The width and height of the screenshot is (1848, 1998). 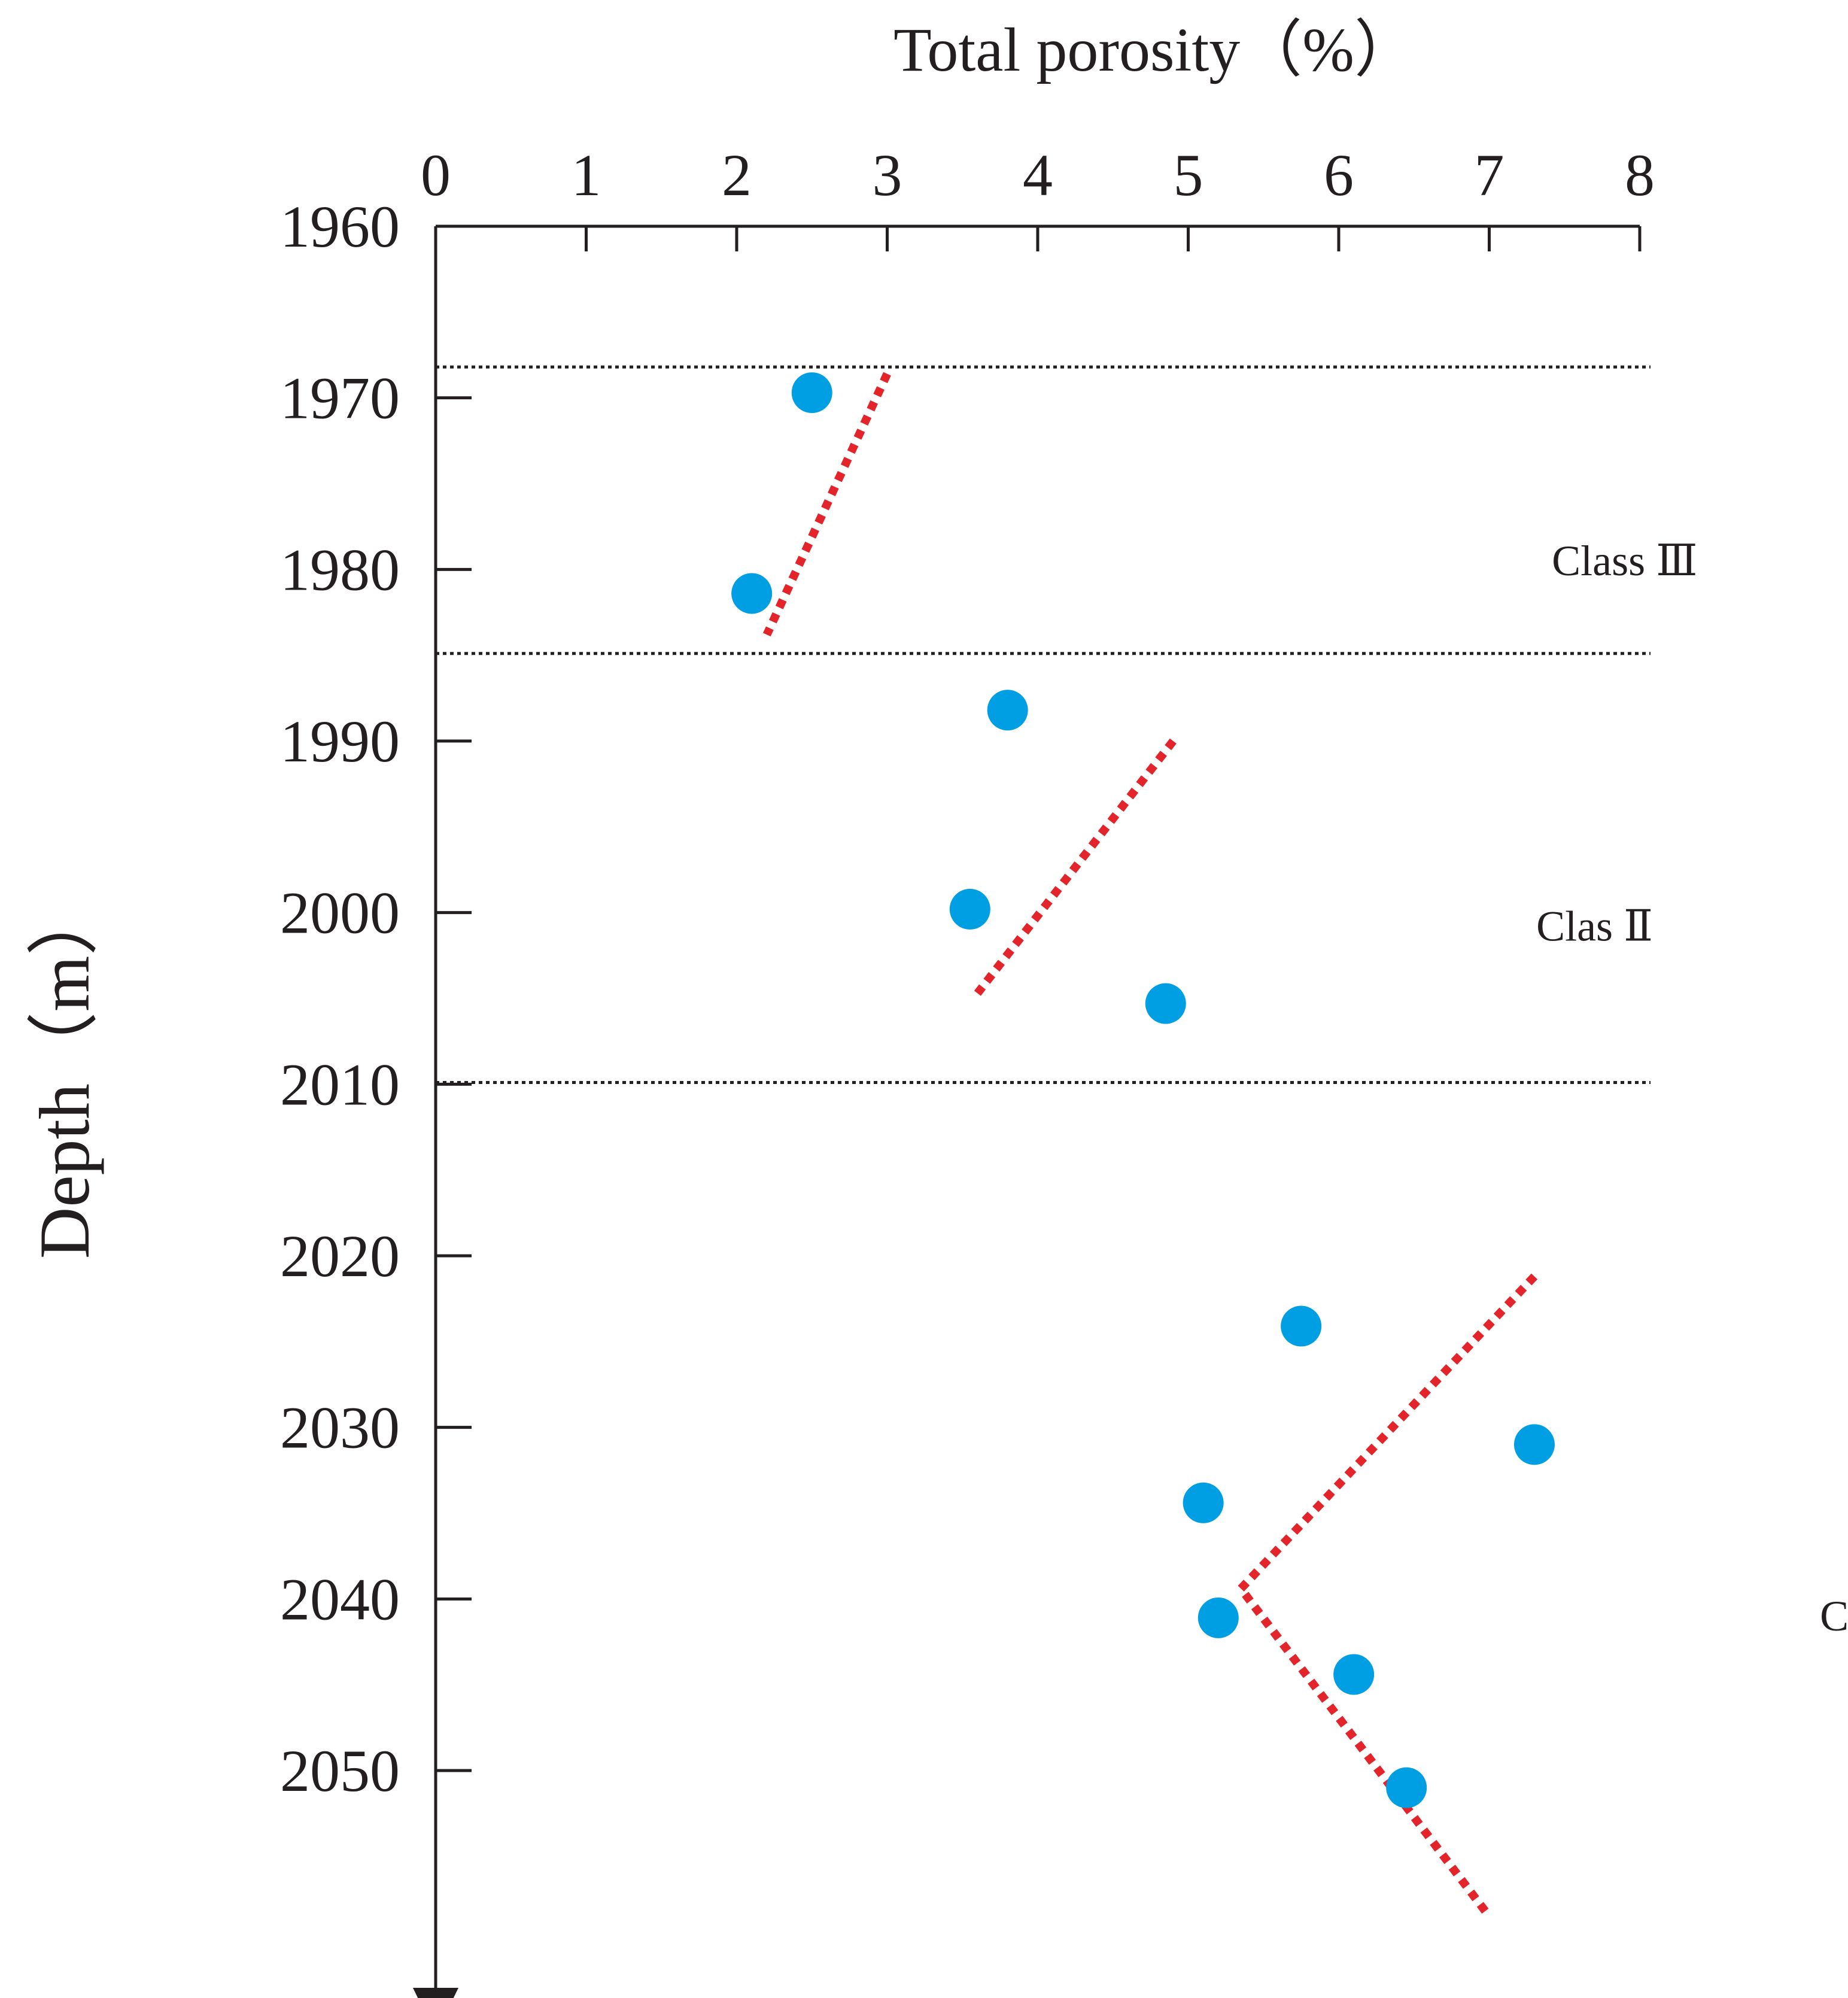 I want to click on y-tick-label: 2040, so click(x=340, y=1599).